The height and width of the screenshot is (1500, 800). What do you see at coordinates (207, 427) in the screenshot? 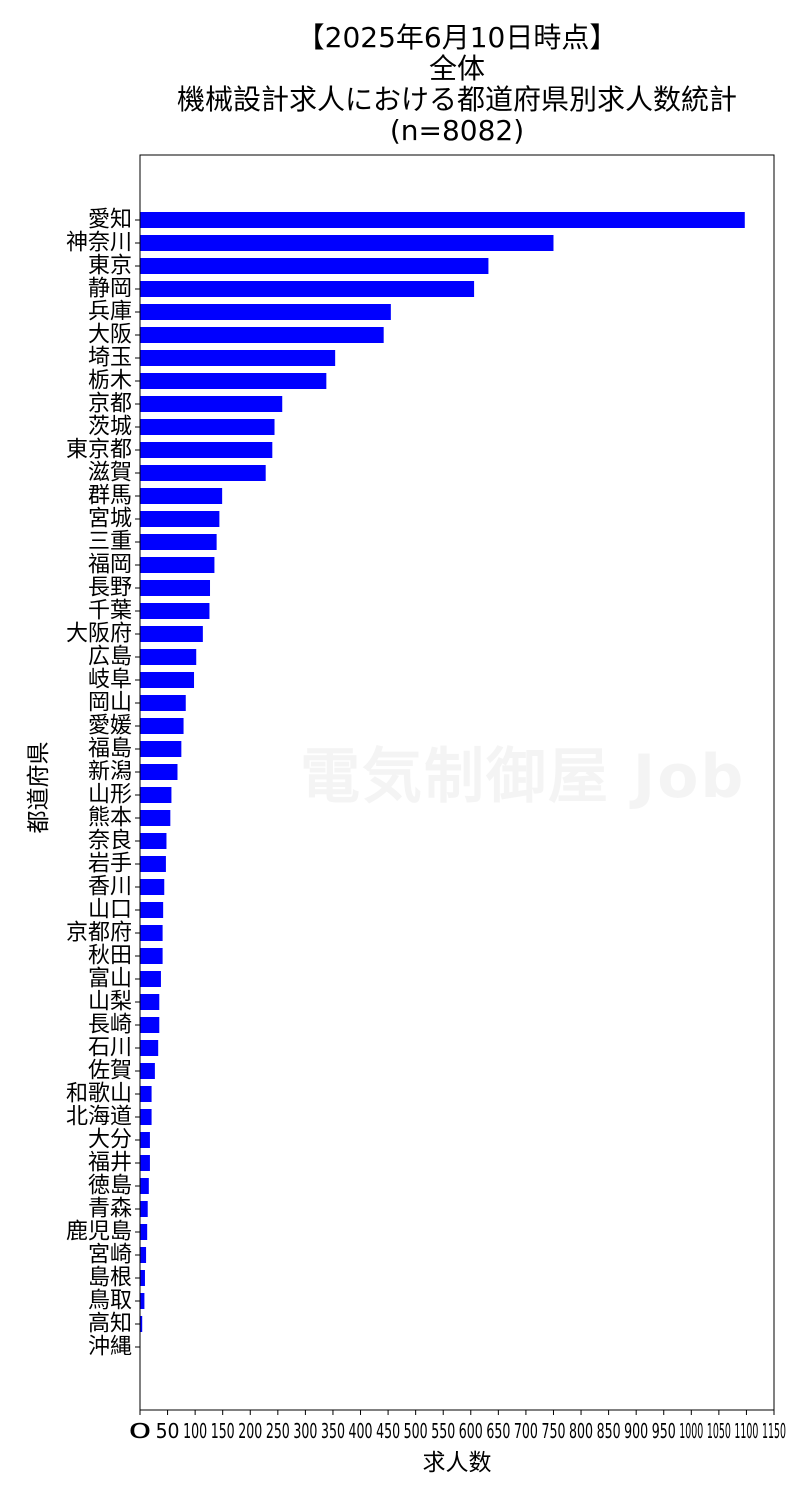
I see `bar-茨城` at bounding box center [207, 427].